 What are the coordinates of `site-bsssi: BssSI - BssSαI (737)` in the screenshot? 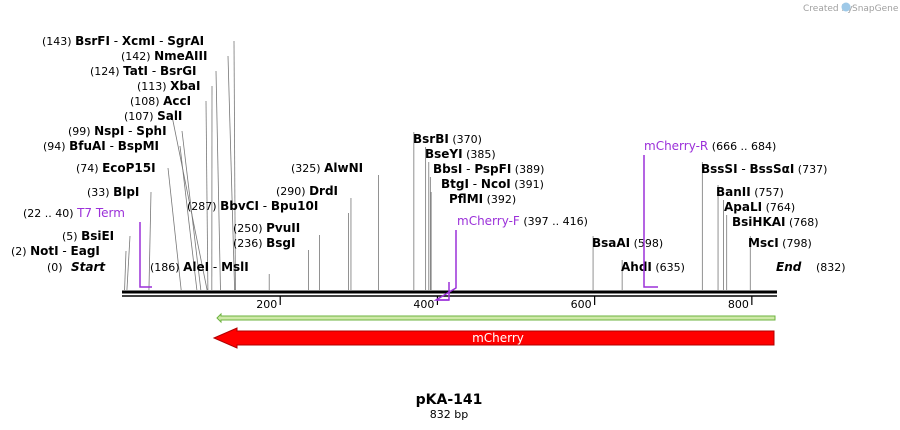 It's located at (764, 169).